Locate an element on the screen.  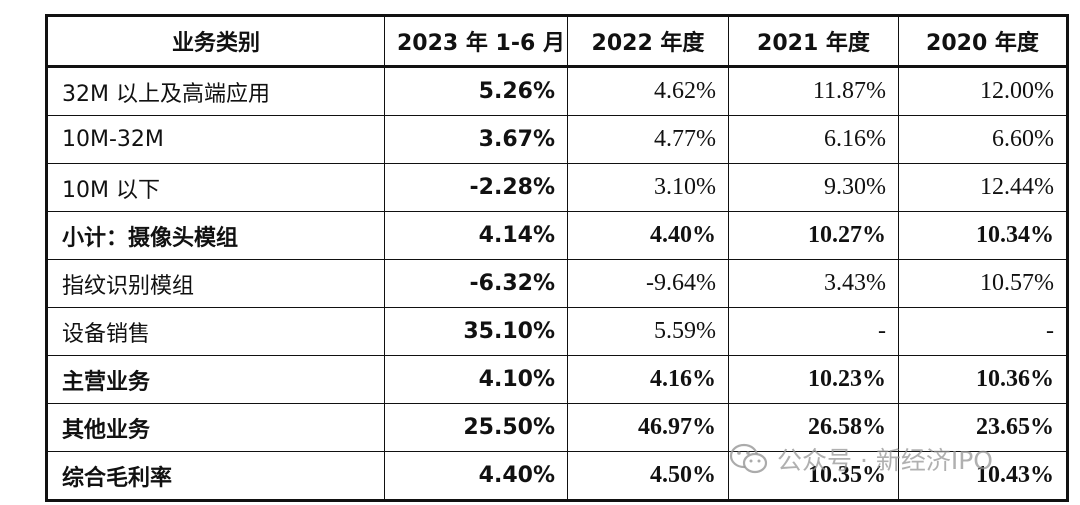
table-row-other-business: 其他业务 25.50% 46.97% 26.58% 23.65% is located at coordinates (557, 427).